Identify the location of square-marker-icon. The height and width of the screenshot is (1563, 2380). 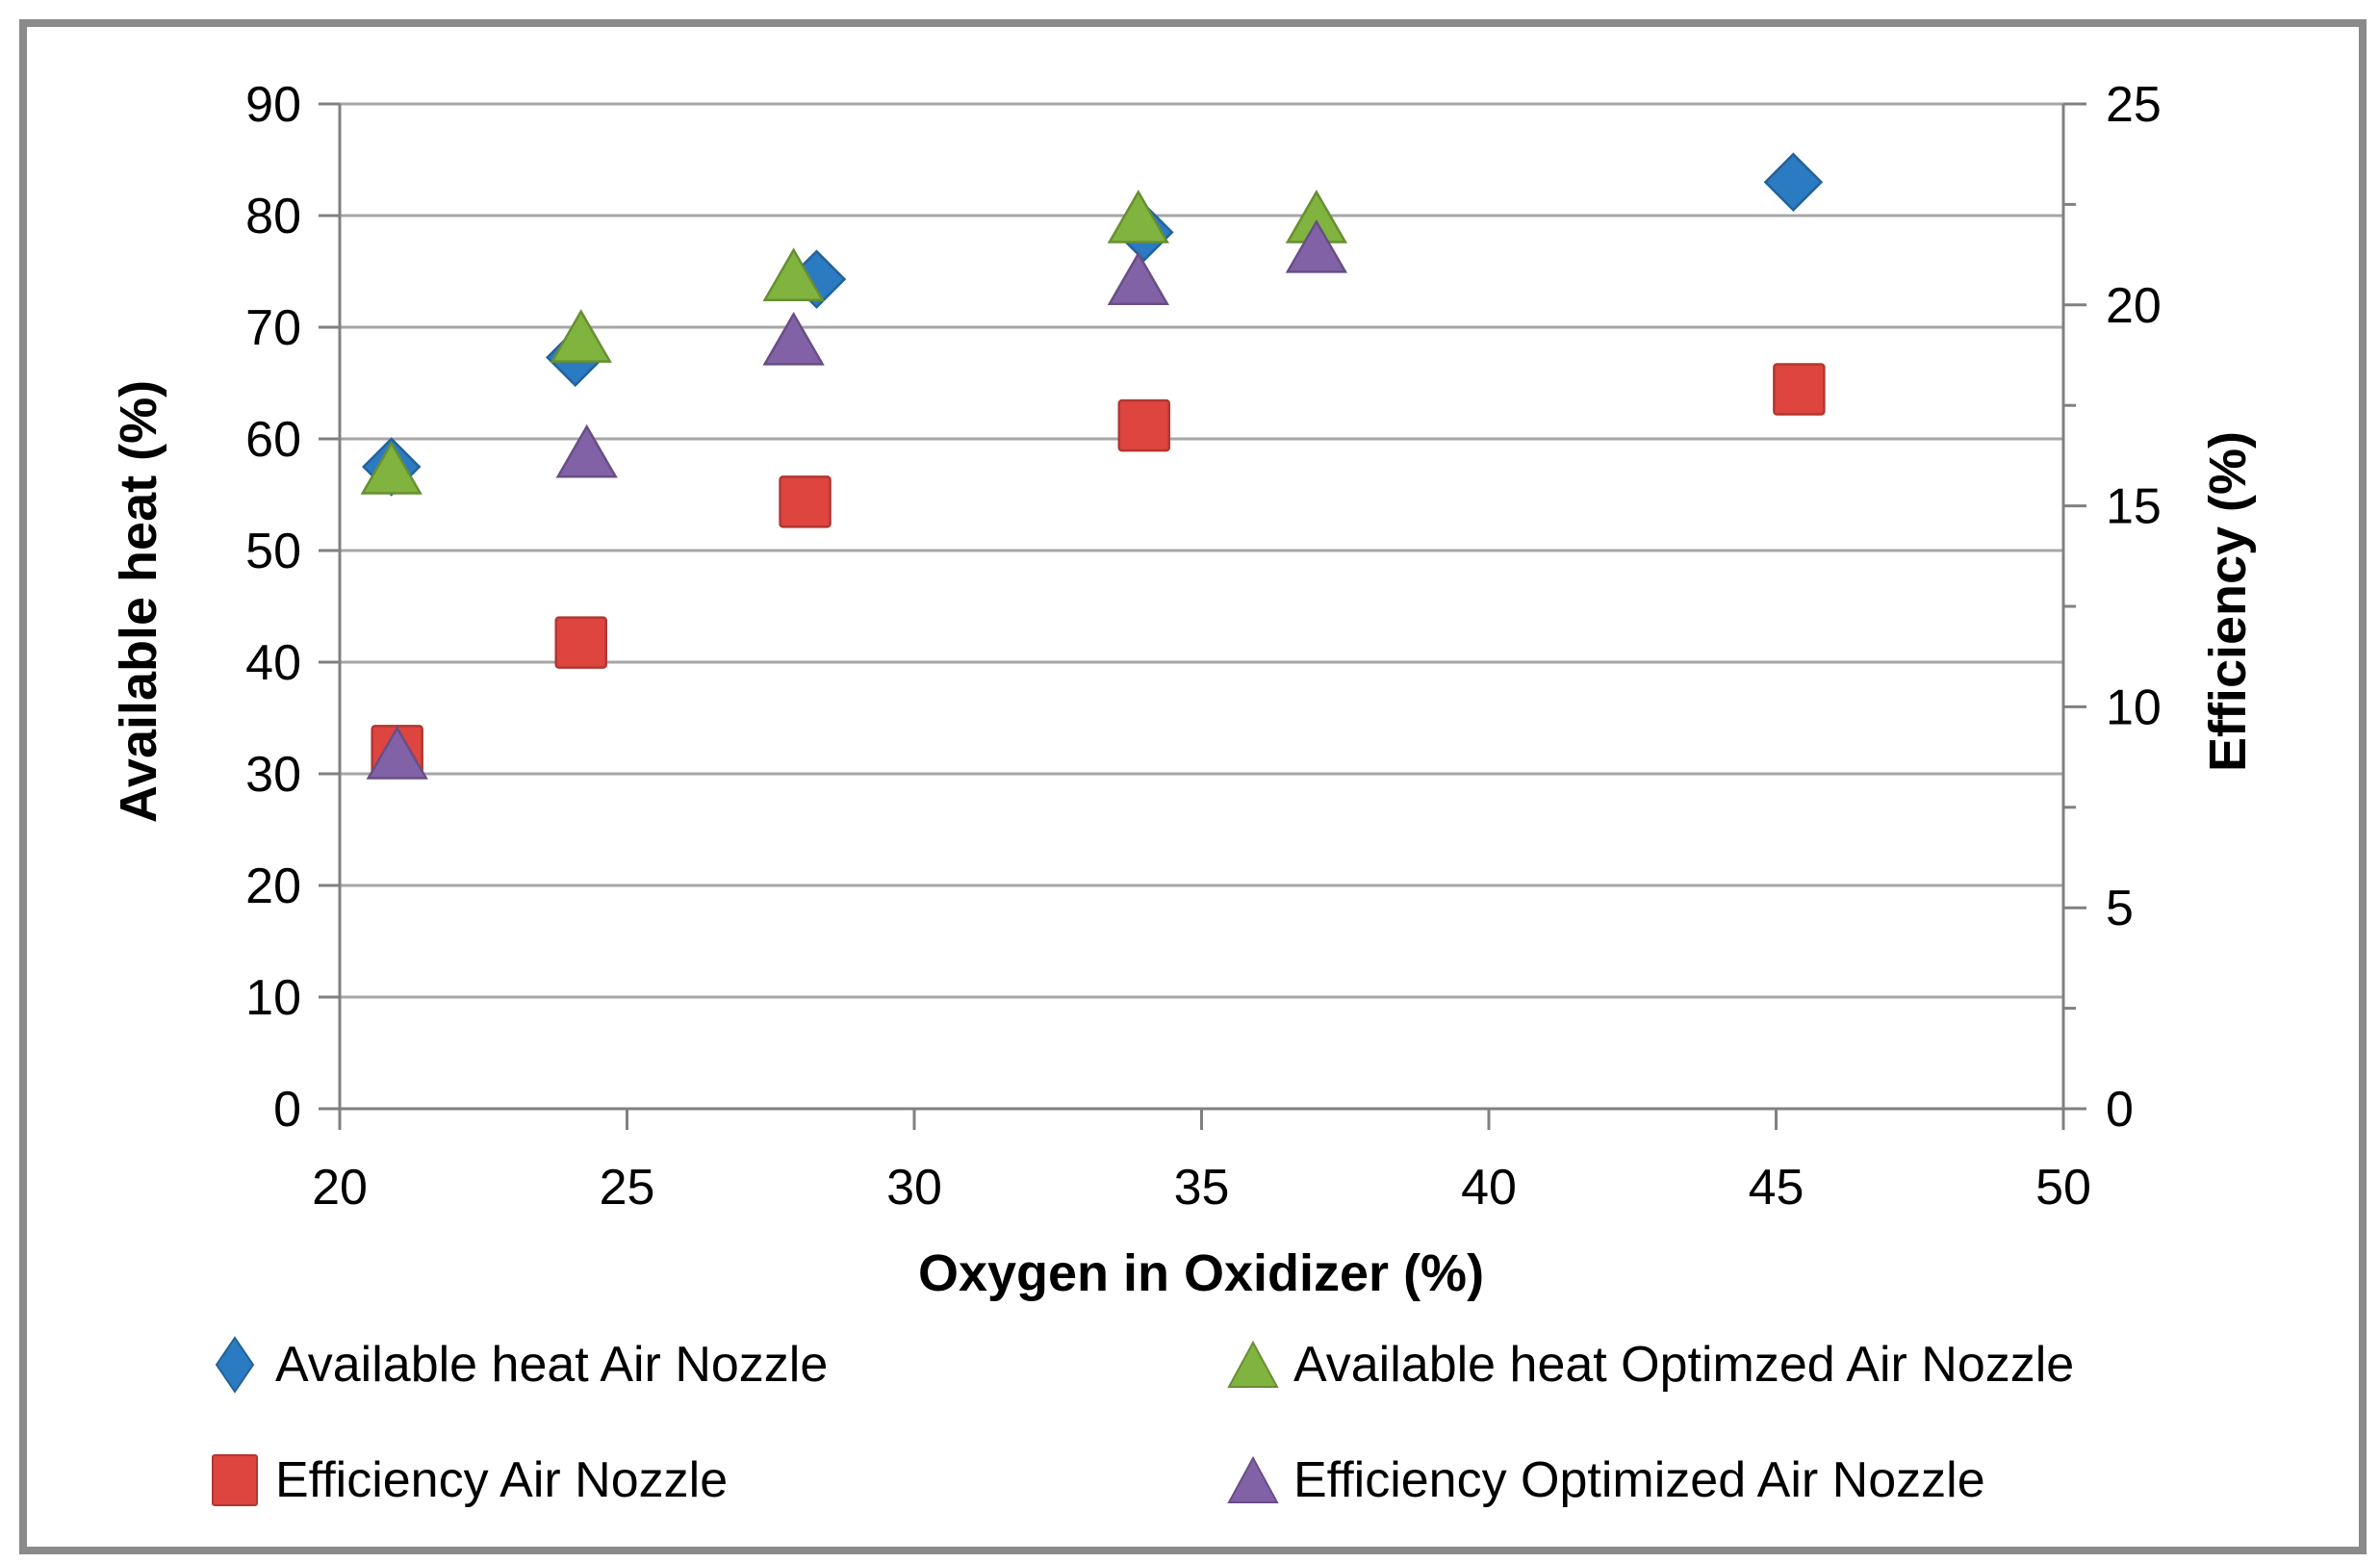
(235, 1480).